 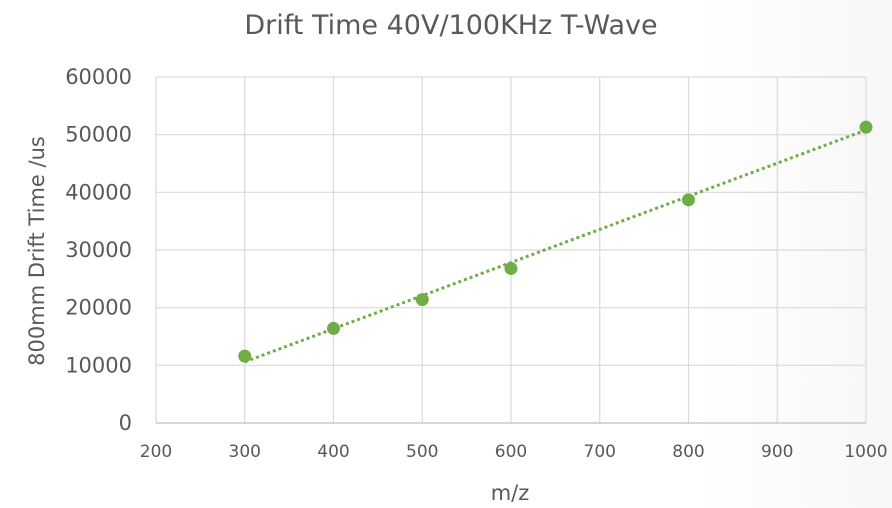 I want to click on x-tick-label: 300, so click(x=245, y=452).